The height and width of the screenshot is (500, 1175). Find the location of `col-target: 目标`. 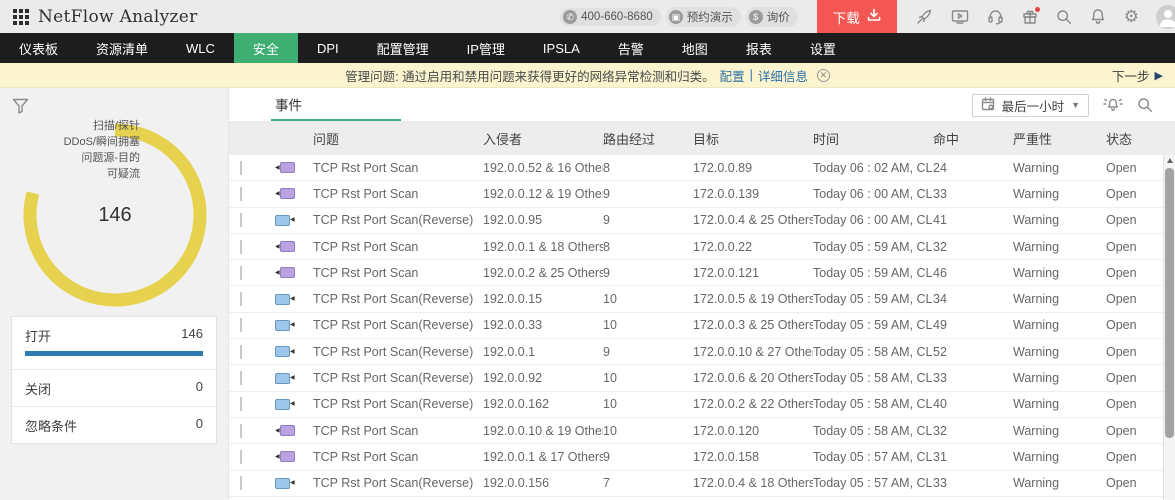

col-target: 目标 is located at coordinates (706, 139).